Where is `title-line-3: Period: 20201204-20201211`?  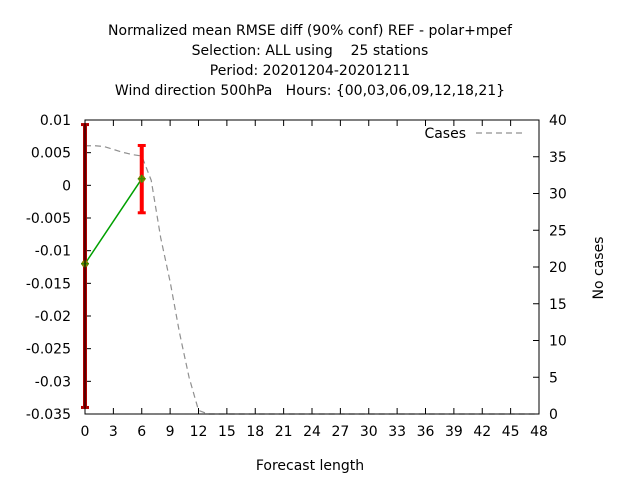
title-line-3: Period: 20201204-20201211 is located at coordinates (310, 71).